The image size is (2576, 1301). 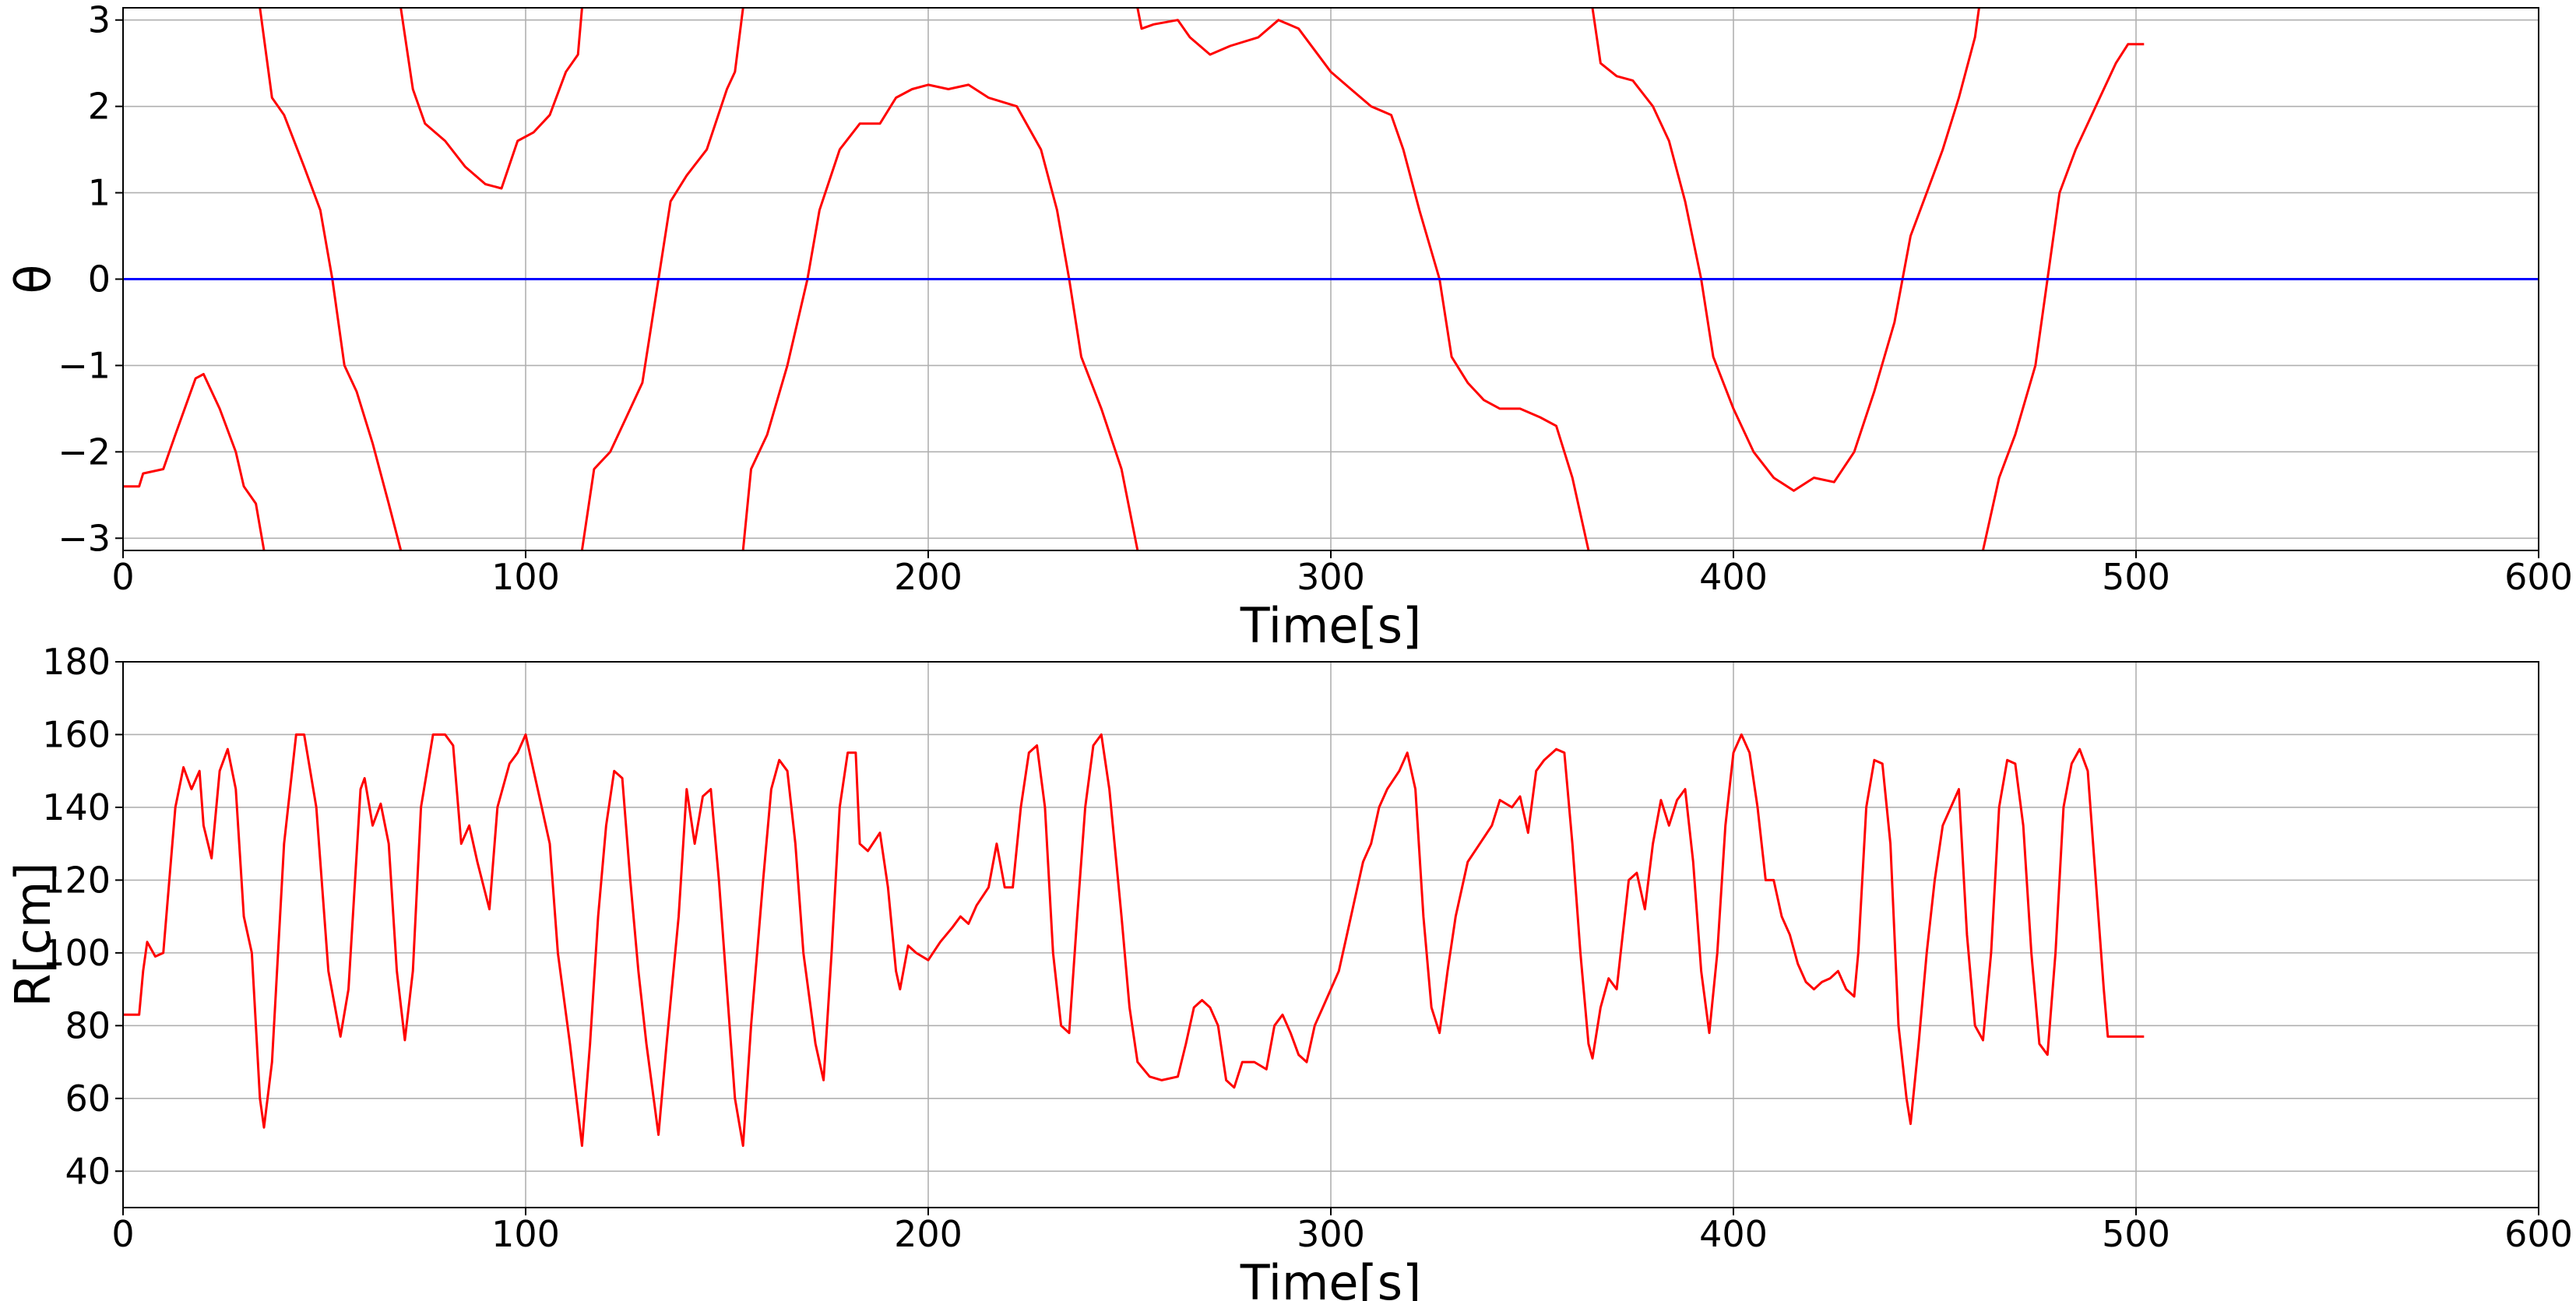 What do you see at coordinates (84, 365) in the screenshot?
I see `y-tick-label: −1` at bounding box center [84, 365].